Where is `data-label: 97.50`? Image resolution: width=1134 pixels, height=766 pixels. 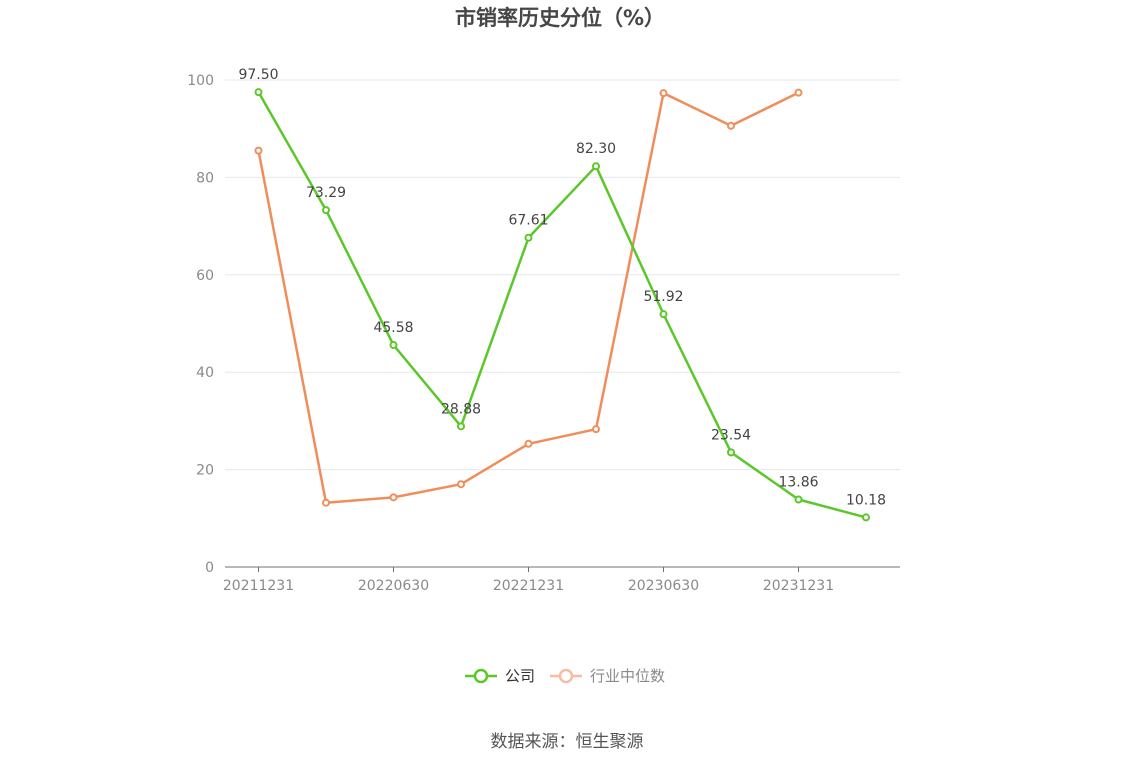
data-label: 97.50 is located at coordinates (258, 75).